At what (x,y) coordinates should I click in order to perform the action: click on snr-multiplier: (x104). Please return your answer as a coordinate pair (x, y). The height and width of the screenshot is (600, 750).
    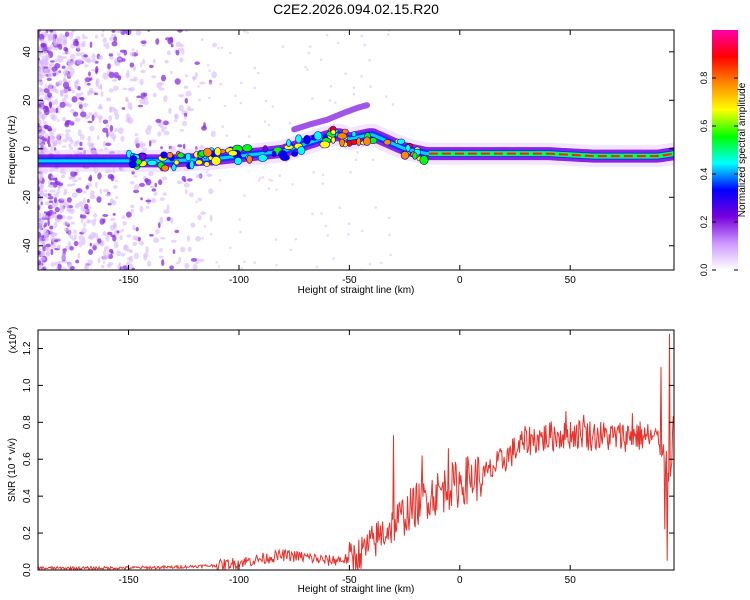
    Looking at the image, I should click on (13, 340).